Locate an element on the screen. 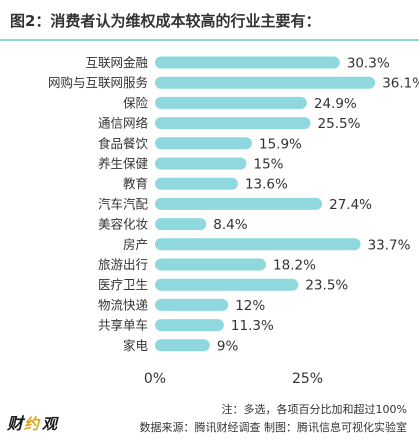 The width and height of the screenshot is (419, 441). caiyueguan-logo: 财 约 观 is located at coordinates (32, 423).